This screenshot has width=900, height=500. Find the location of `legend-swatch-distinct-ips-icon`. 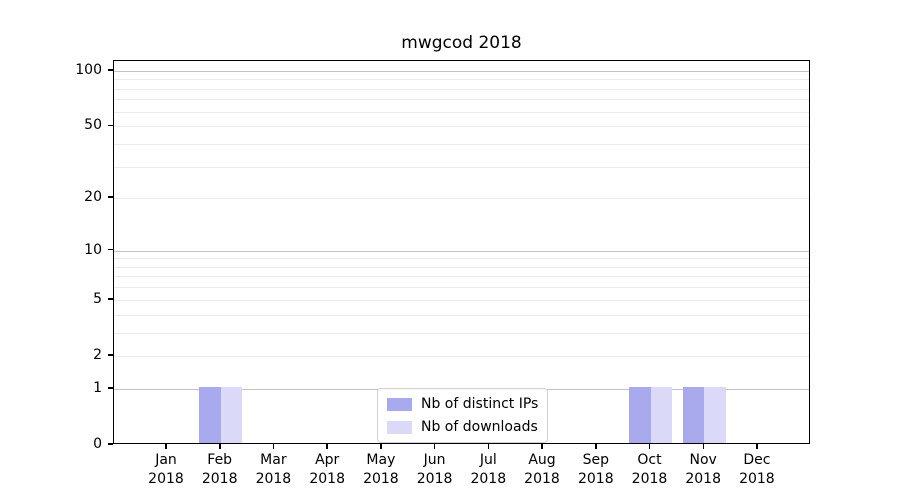

legend-swatch-distinct-ips-icon is located at coordinates (399, 404).